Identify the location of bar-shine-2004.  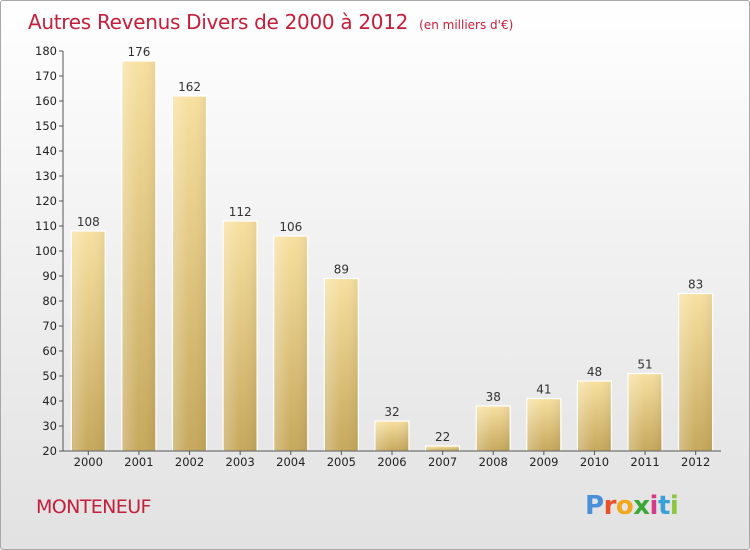
(290, 344).